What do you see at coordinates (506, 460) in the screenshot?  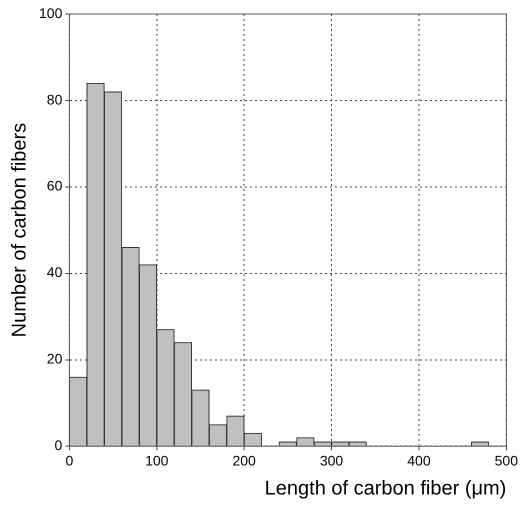 I see `x-tick-label: 500` at bounding box center [506, 460].